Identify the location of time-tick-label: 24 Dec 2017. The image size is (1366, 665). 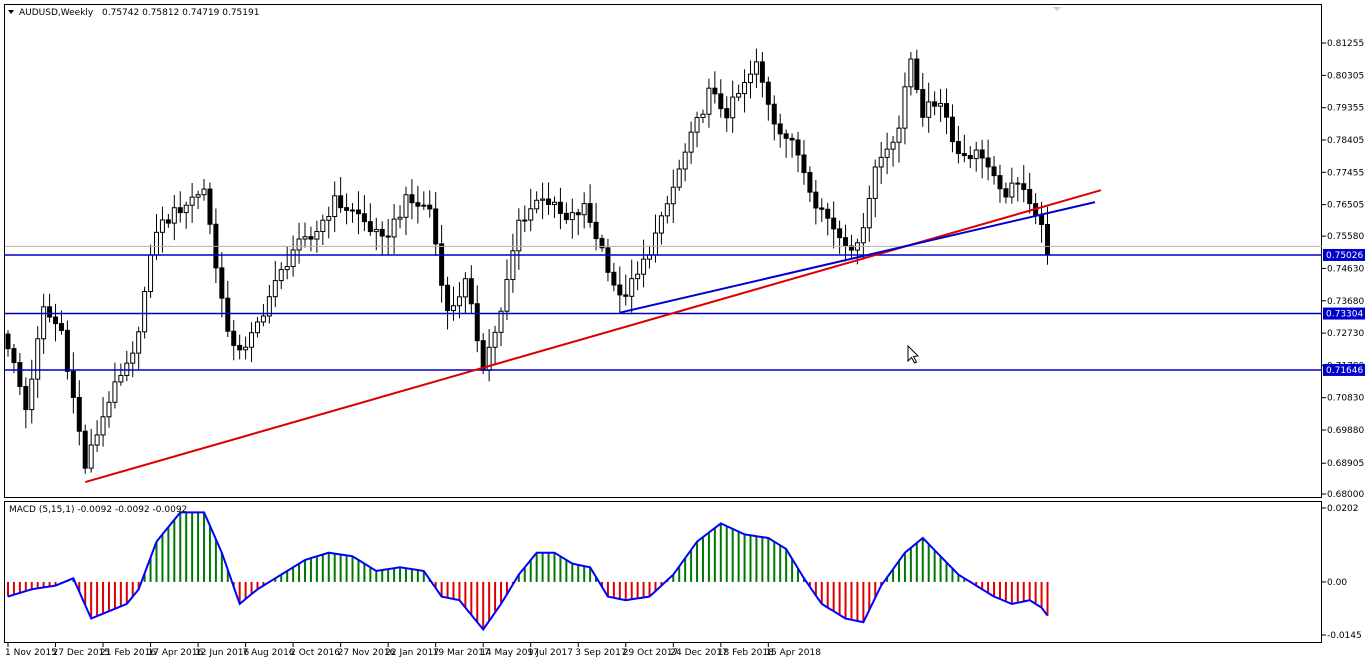
(699, 653).